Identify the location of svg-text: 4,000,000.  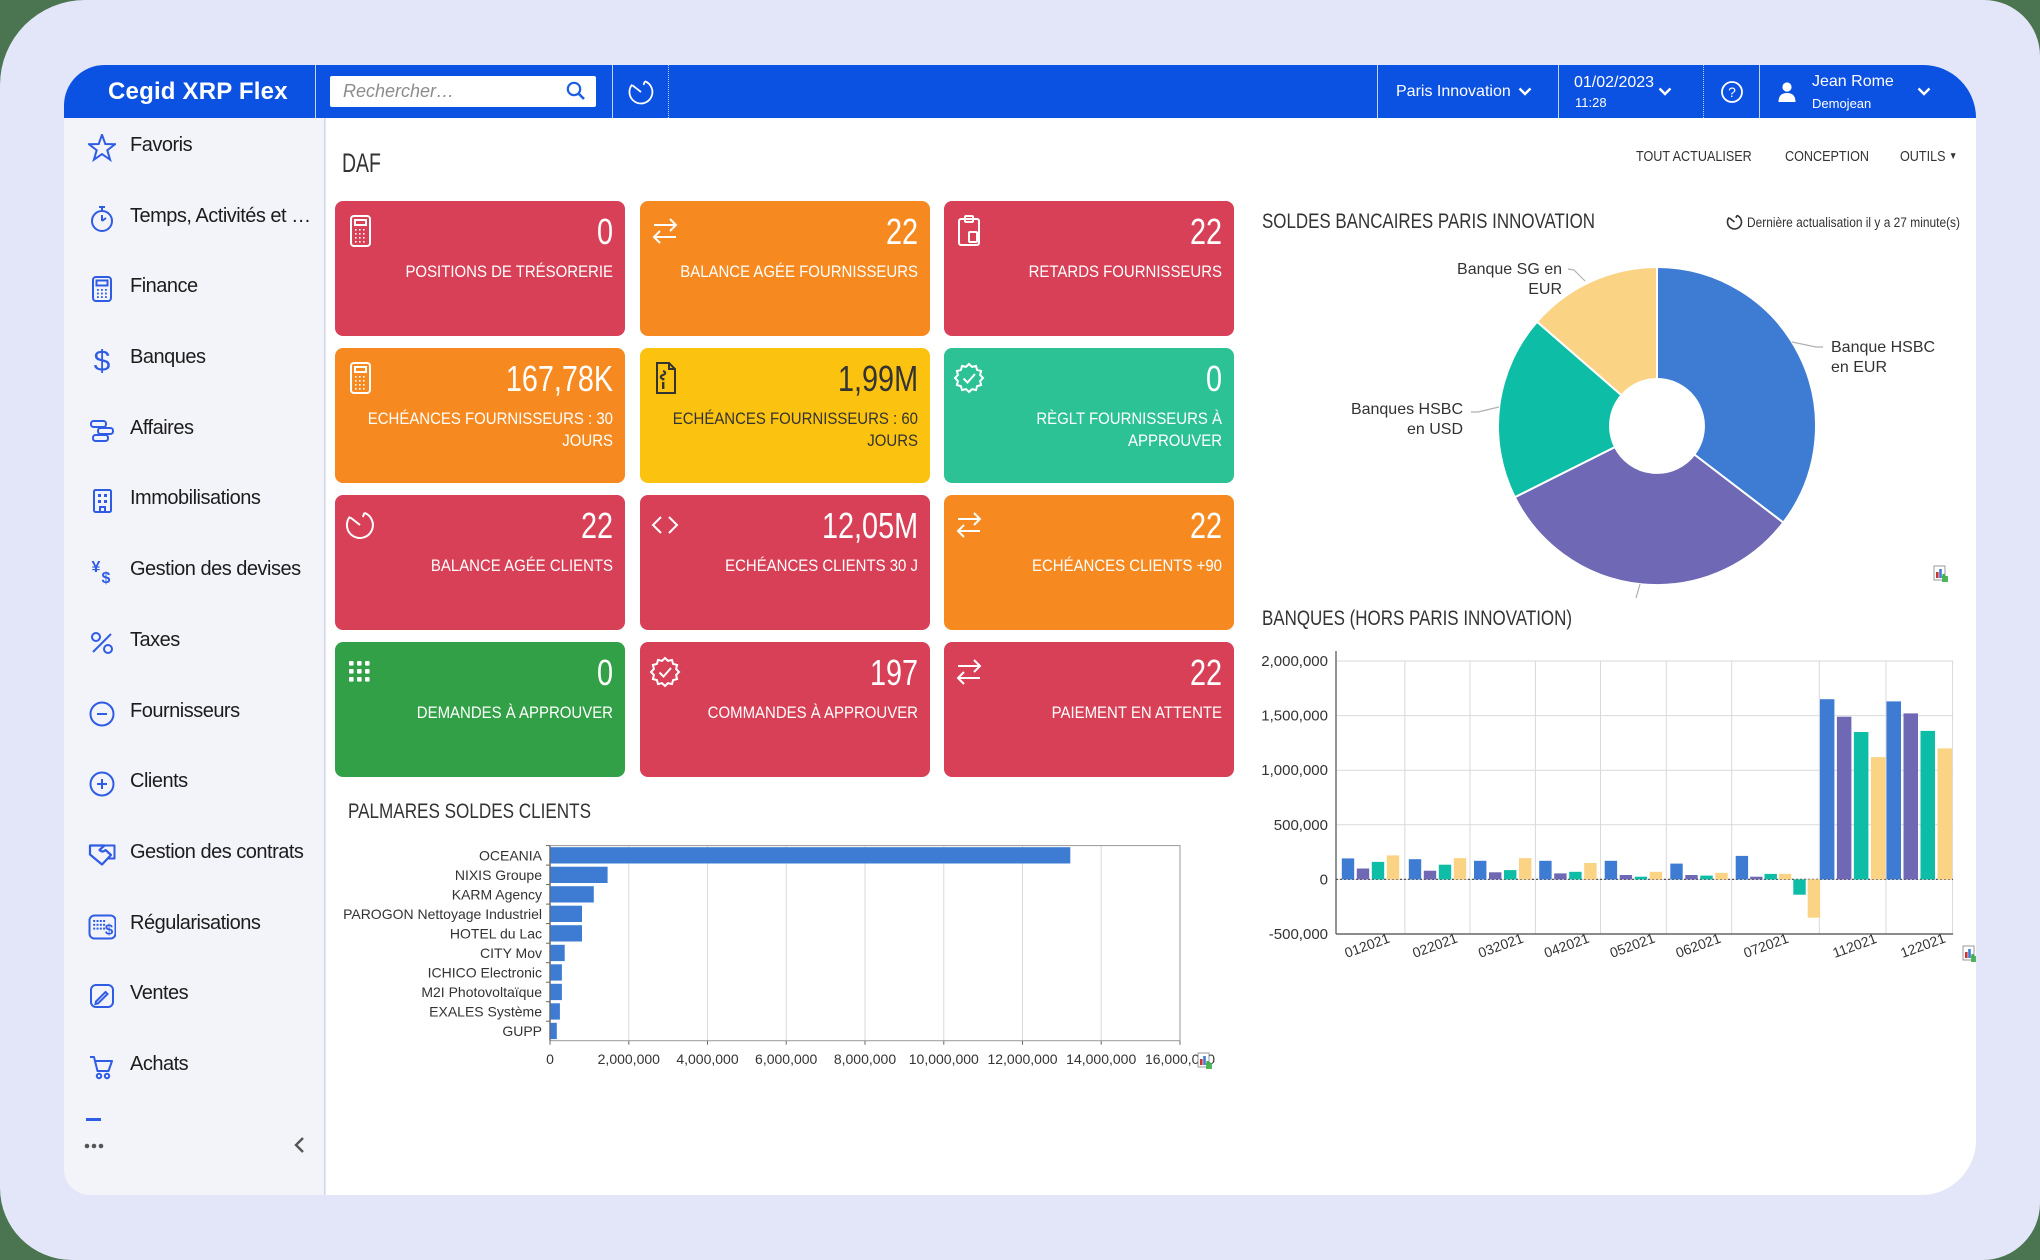
(707, 1059).